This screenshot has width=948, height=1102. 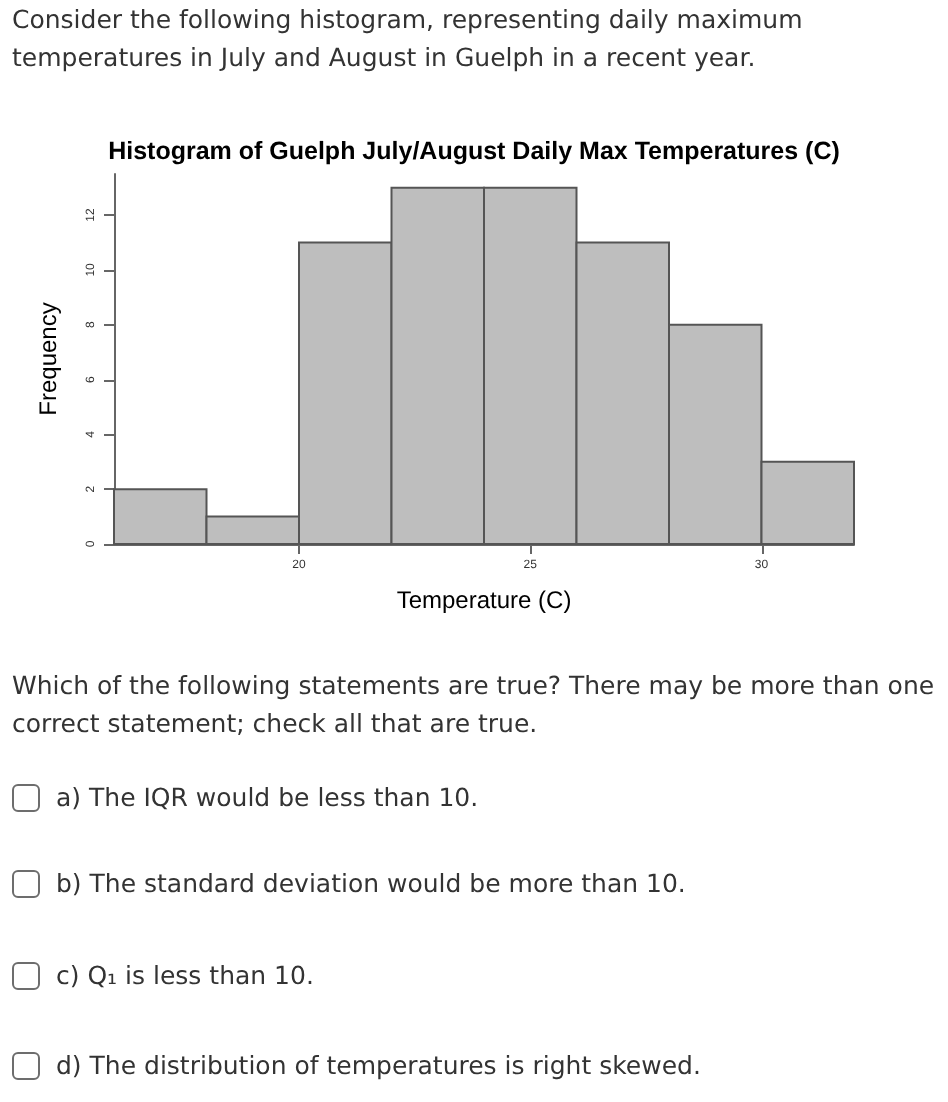 What do you see at coordinates (408, 39) in the screenshot?
I see `text: Consider the following histogram, representing daily maximum temperatures in July and August in Guelph in a recent year.` at bounding box center [408, 39].